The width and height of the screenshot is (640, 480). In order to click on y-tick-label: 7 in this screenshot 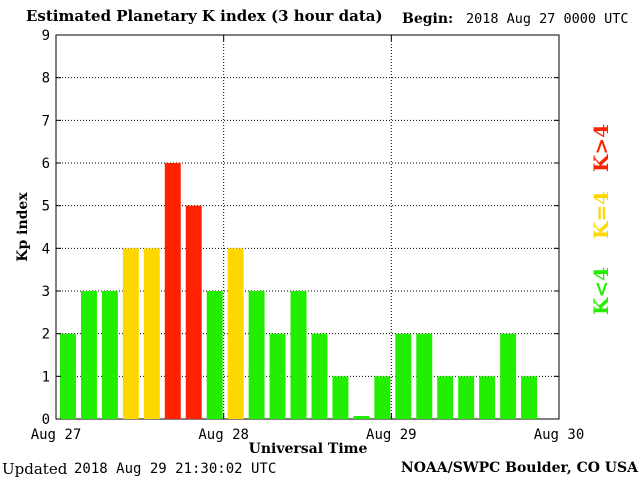, I will do `click(46, 121)`.